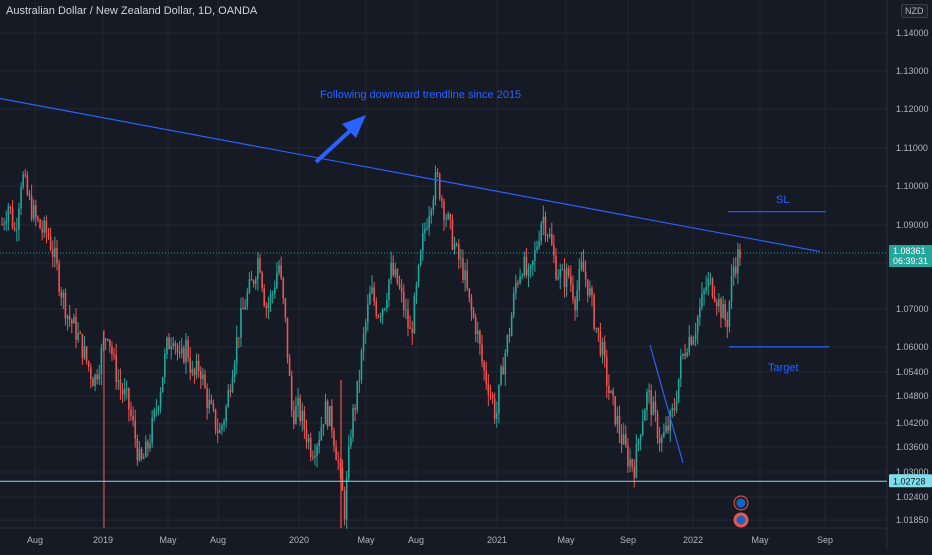 The width and height of the screenshot is (932, 555). What do you see at coordinates (912, 447) in the screenshot?
I see `y-tick-label: 1.03600` at bounding box center [912, 447].